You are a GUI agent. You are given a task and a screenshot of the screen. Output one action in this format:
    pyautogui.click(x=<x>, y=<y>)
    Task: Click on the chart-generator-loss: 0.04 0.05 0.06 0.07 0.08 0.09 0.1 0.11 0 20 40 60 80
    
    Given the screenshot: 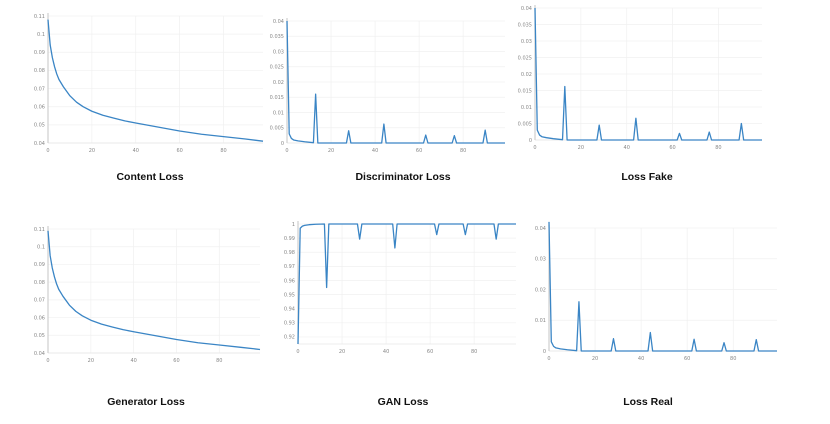 What is the action you would take?
    pyautogui.click(x=147, y=295)
    